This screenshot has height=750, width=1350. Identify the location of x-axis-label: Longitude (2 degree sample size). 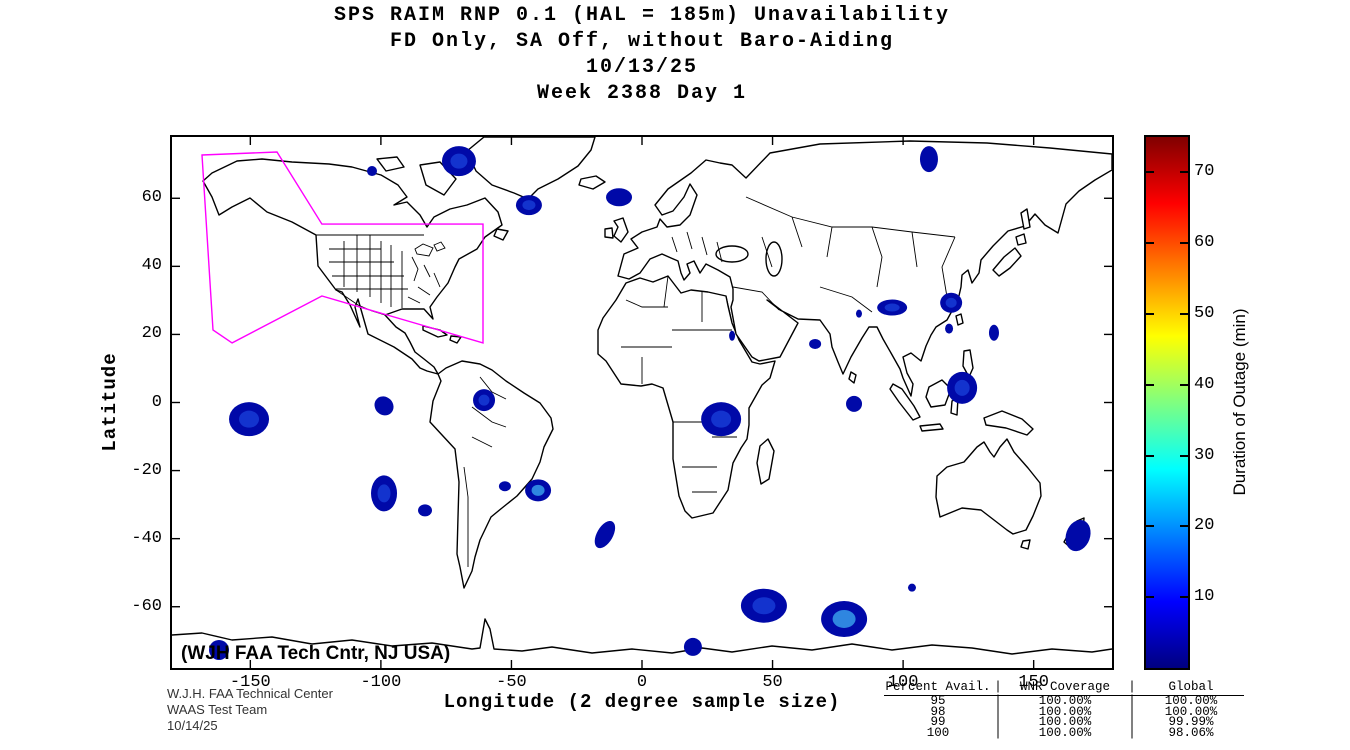
(642, 702).